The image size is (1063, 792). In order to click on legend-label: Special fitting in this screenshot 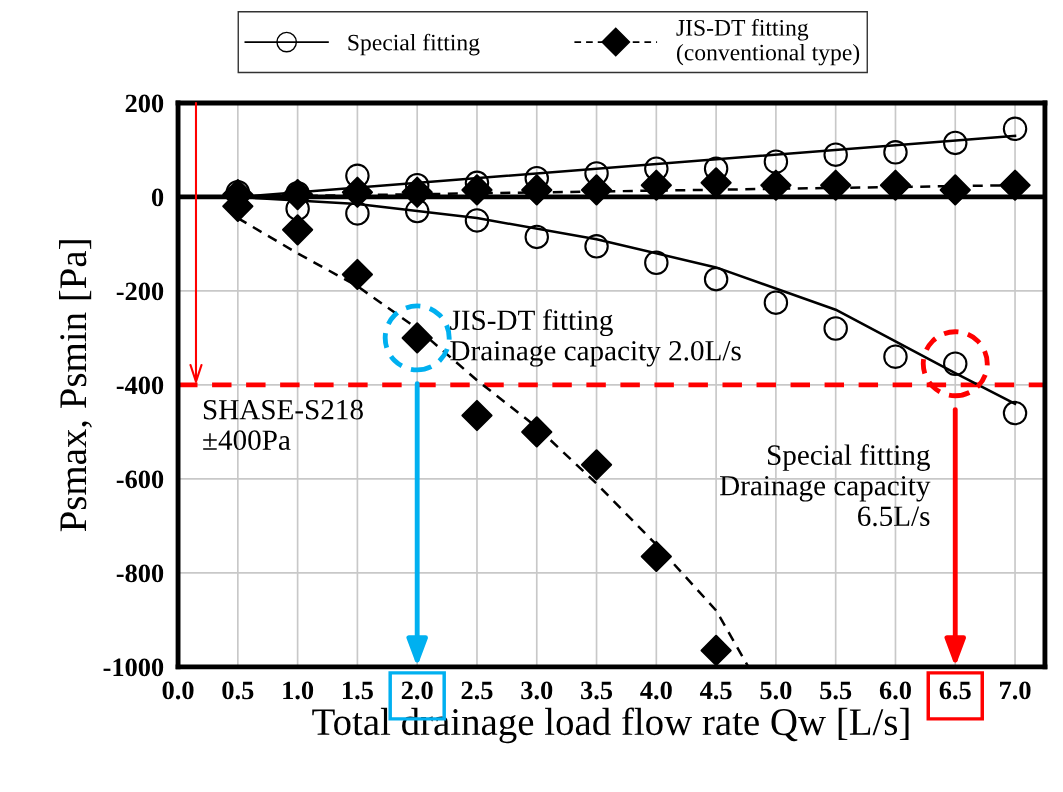, I will do `click(414, 44)`.